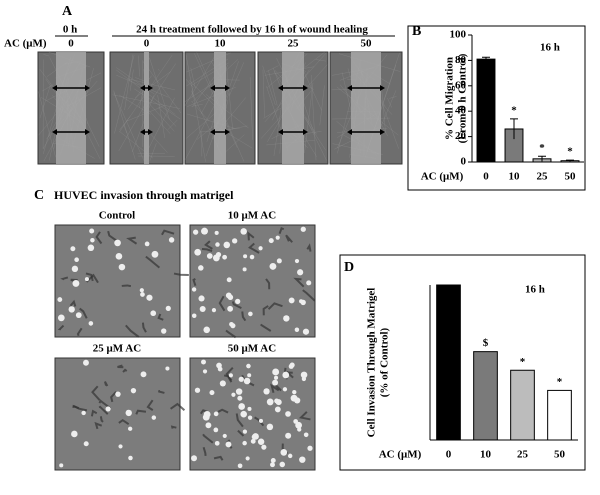 Image resolution: width=600 pixels, height=495 pixels. Describe the element at coordinates (117, 414) in the screenshot. I see `micrograph` at that location.